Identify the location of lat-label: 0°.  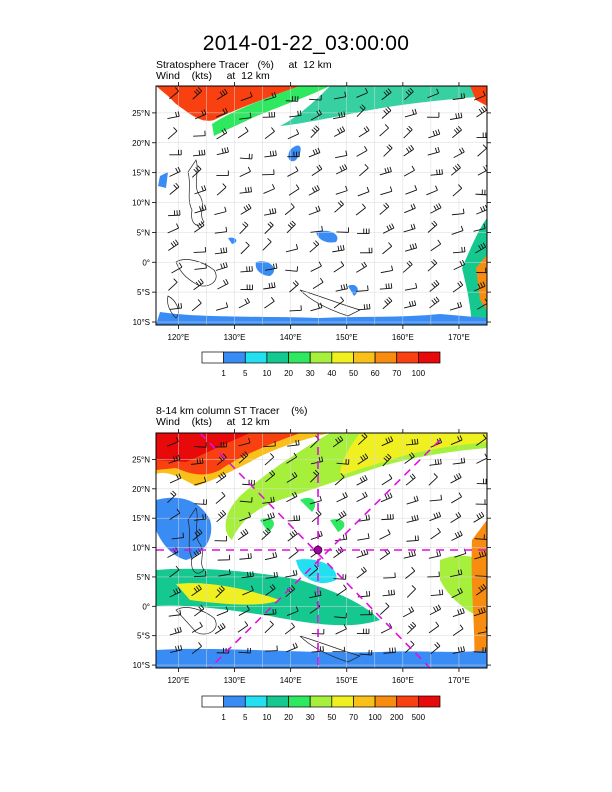
(146, 262).